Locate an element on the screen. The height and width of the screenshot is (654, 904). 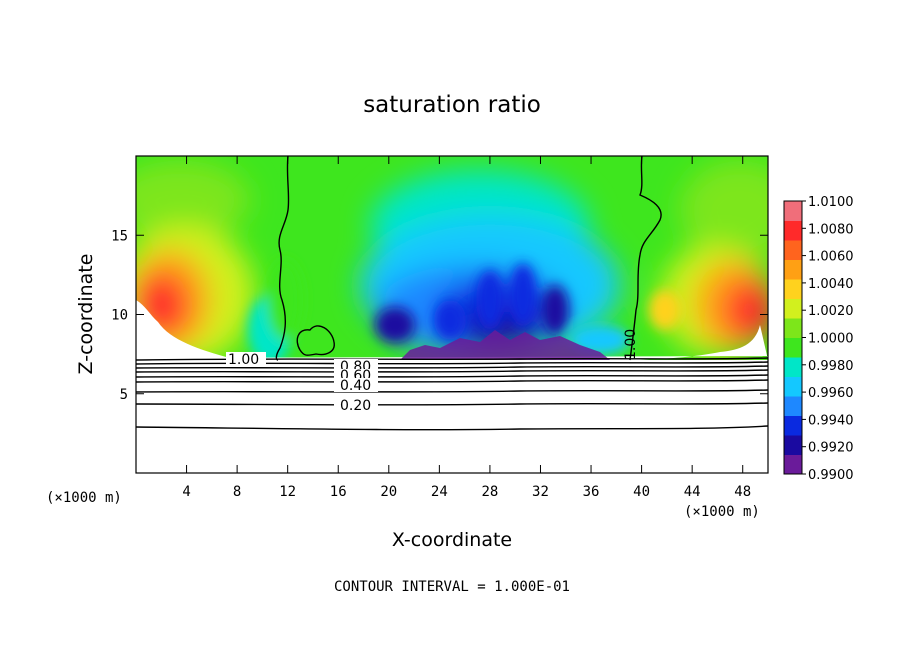
chart-title: saturation ratio is located at coordinates (452, 105).